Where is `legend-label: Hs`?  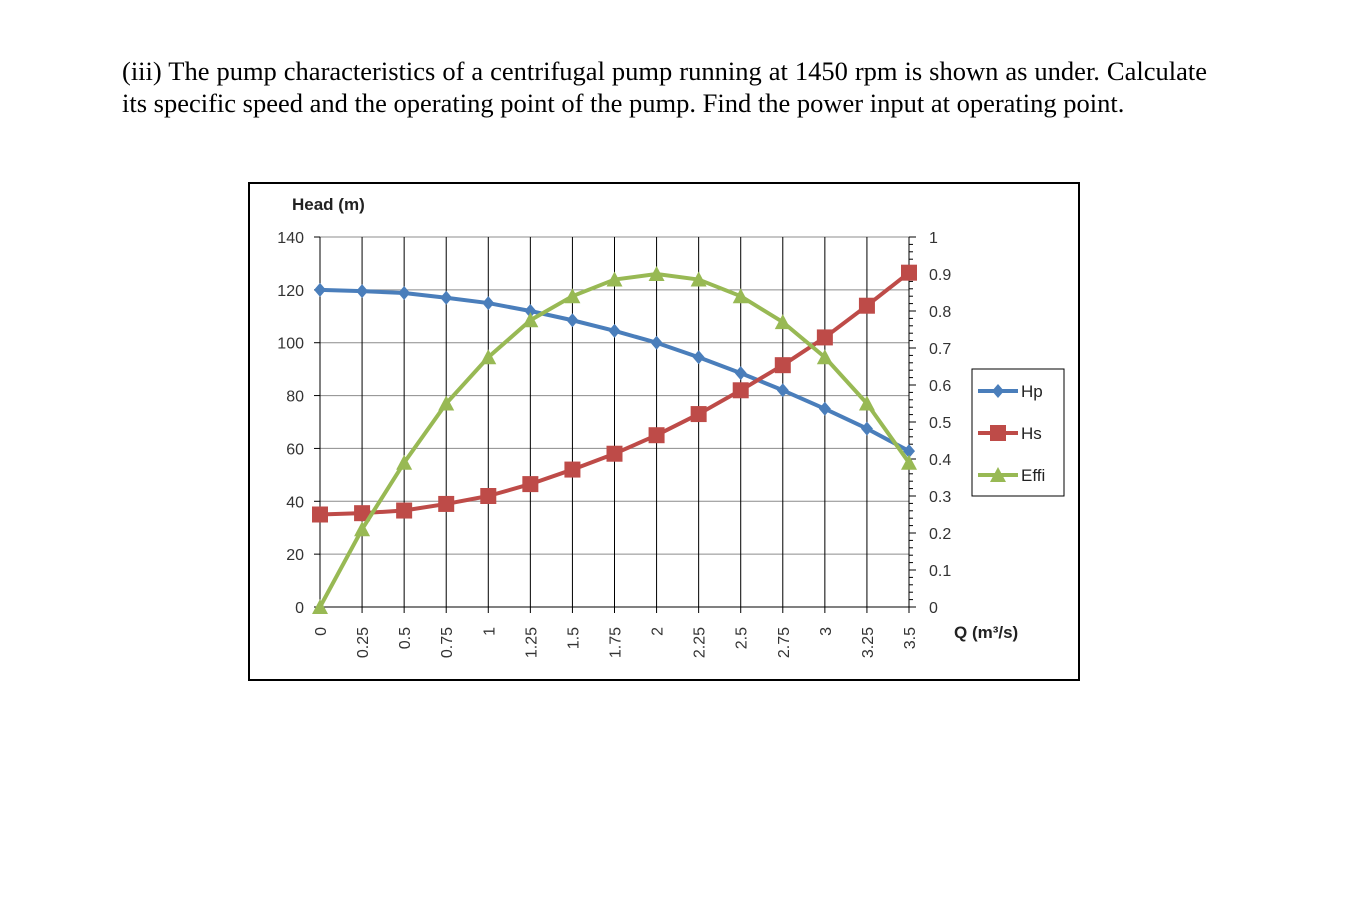 legend-label: Hs is located at coordinates (1031, 433).